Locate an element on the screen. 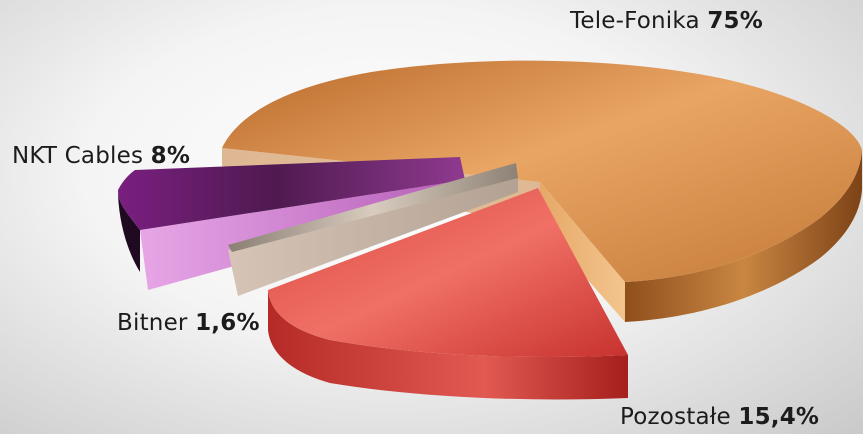 This screenshot has height=434, width=863. label-value: 75% is located at coordinates (735, 21).